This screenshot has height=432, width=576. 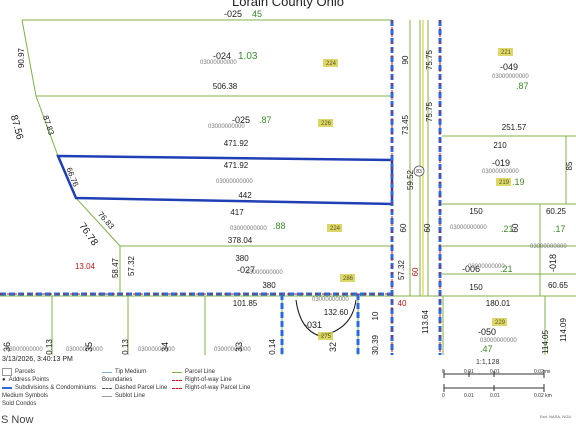 I want to click on dimension-label: 90.97, so click(x=21, y=57).